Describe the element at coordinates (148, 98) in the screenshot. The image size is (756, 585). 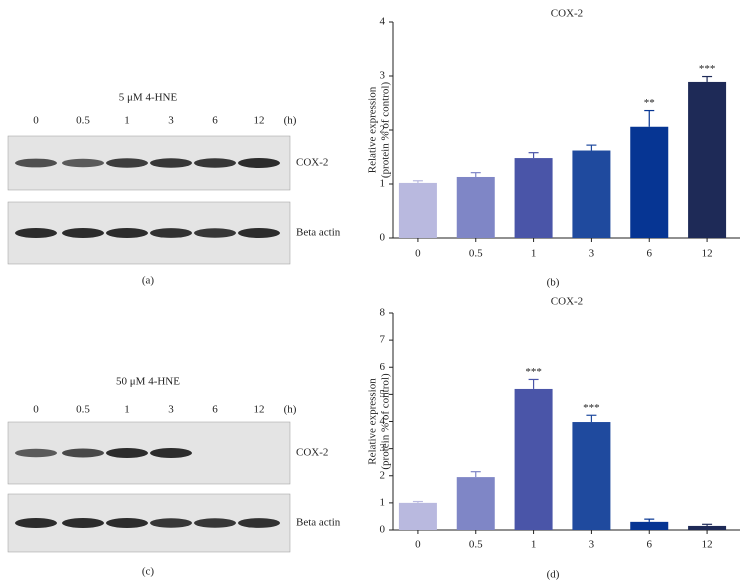
I see `blot-title: 5 μM 4-HNE` at that location.